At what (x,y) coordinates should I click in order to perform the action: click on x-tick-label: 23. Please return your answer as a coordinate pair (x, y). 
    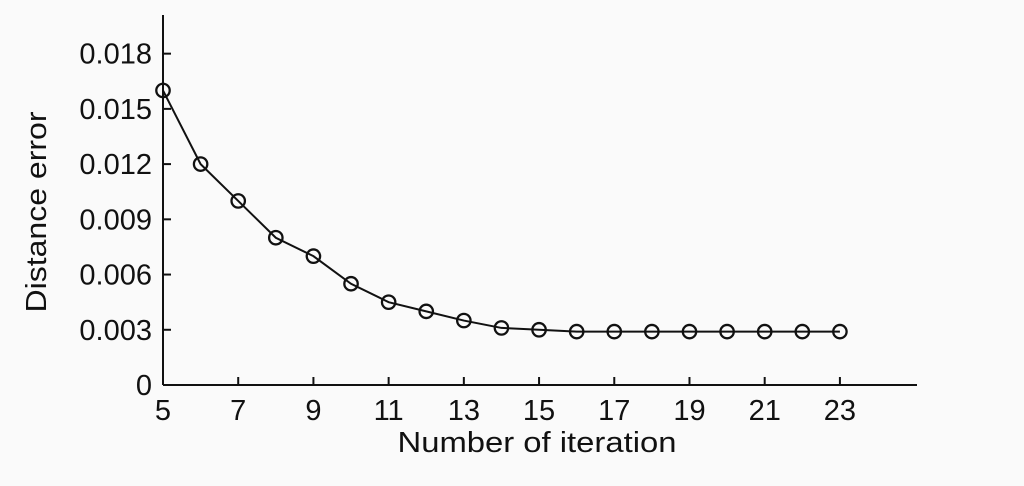
    Looking at the image, I should click on (840, 411).